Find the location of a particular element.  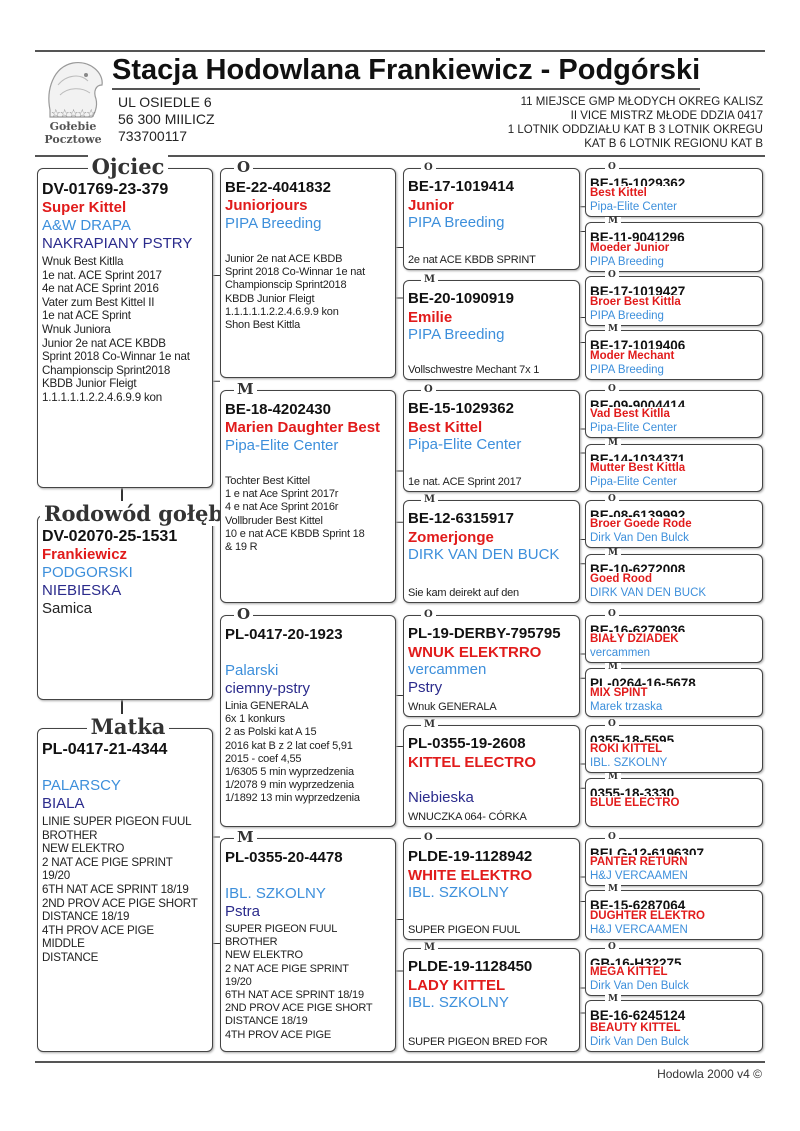

pigeon-notes: Sie kam deirekt auf den is located at coordinates (463, 593).